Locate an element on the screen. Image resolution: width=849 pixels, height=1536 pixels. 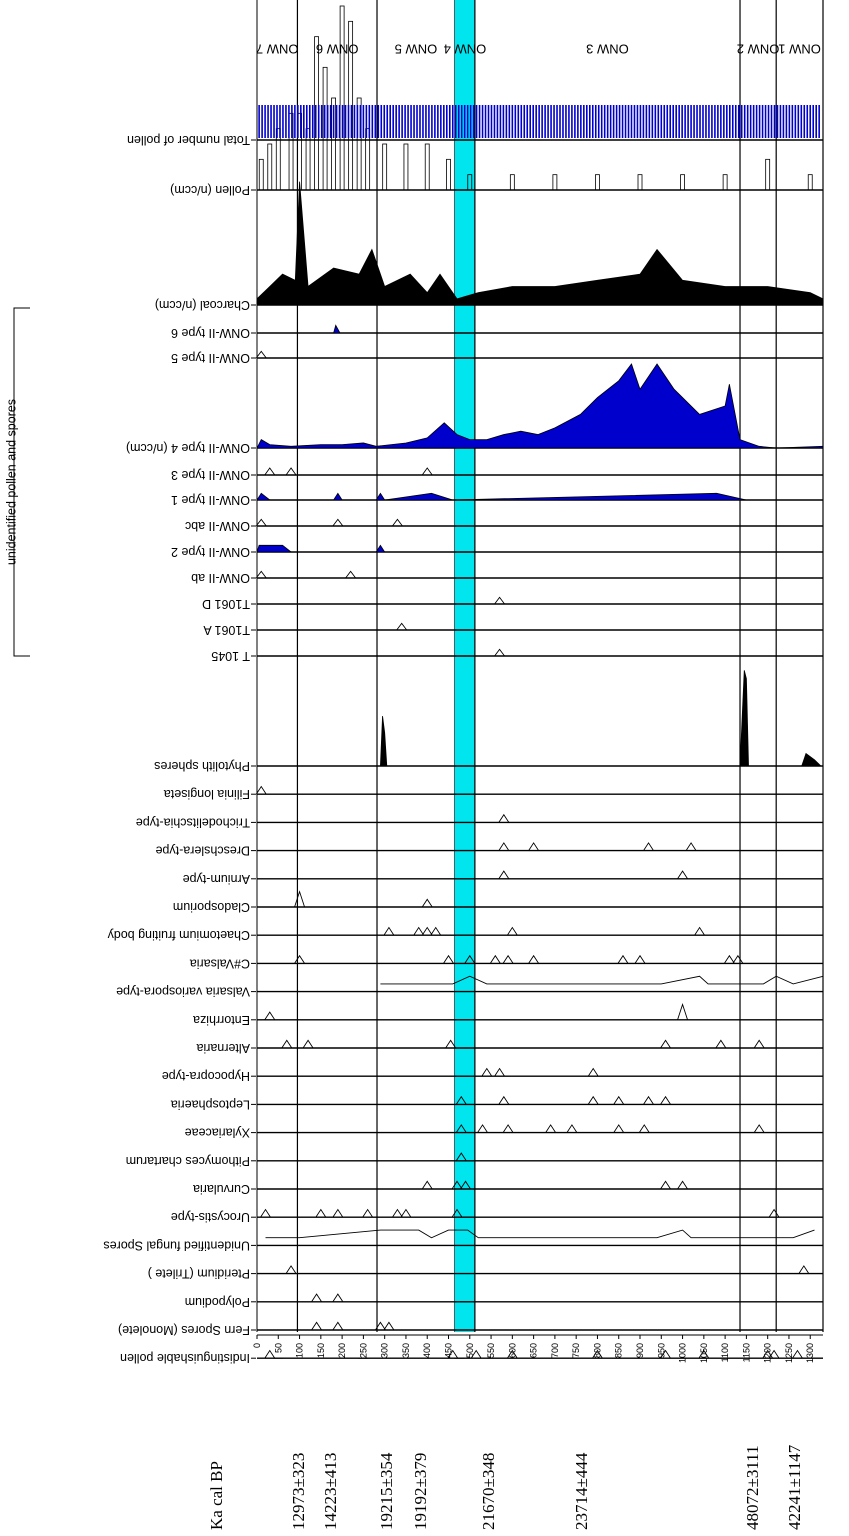
label-entorrhiza: Entorrhiza is located at coordinates (221, 1020).